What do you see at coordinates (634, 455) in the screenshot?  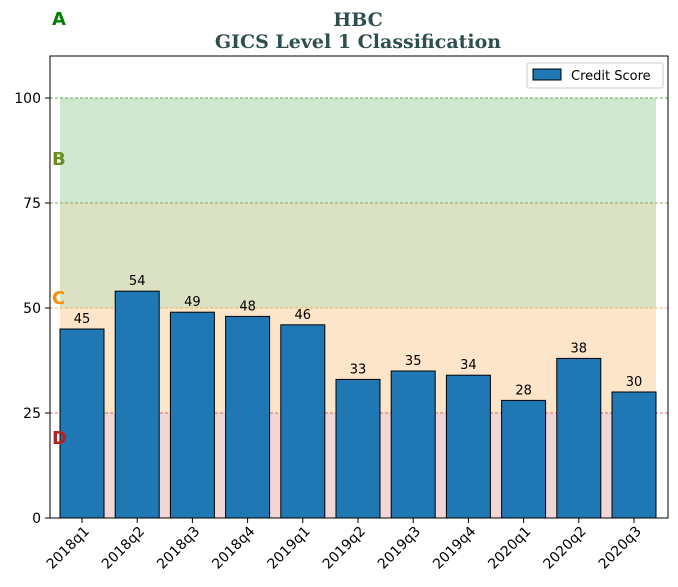 I see `bar-2020q3` at bounding box center [634, 455].